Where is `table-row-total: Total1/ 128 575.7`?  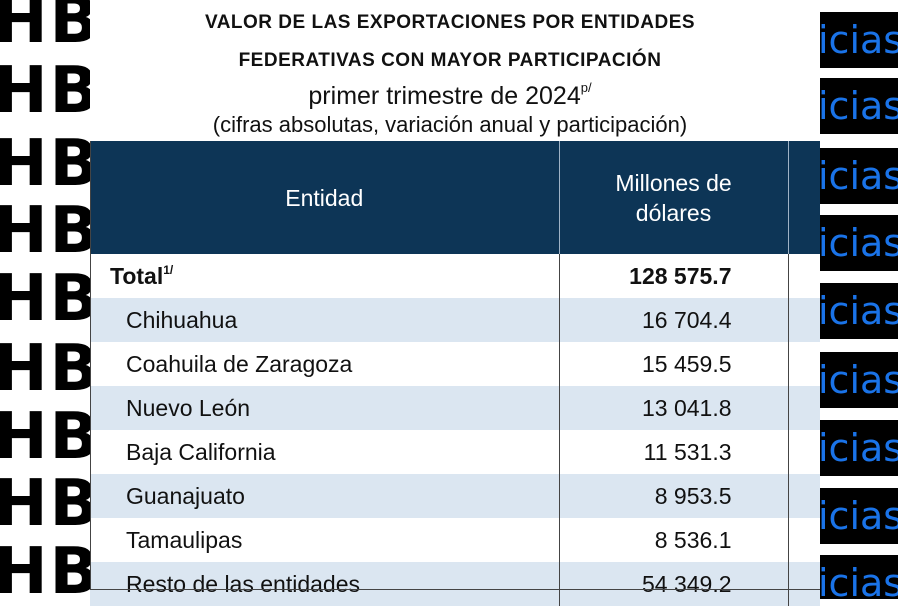 table-row-total: Total1/ 128 575.7 is located at coordinates (455, 276).